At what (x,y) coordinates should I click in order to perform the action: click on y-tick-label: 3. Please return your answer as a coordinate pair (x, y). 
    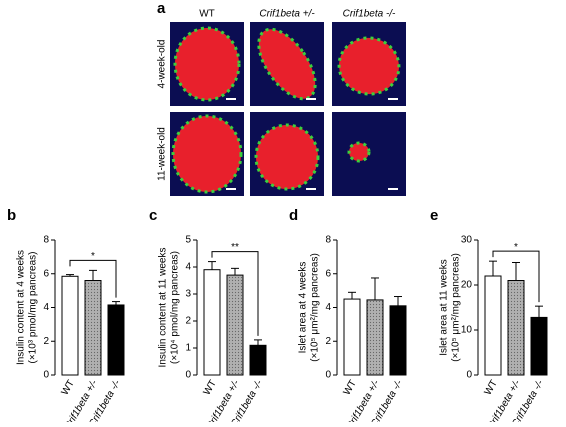
    Looking at the image, I should click on (188, 294).